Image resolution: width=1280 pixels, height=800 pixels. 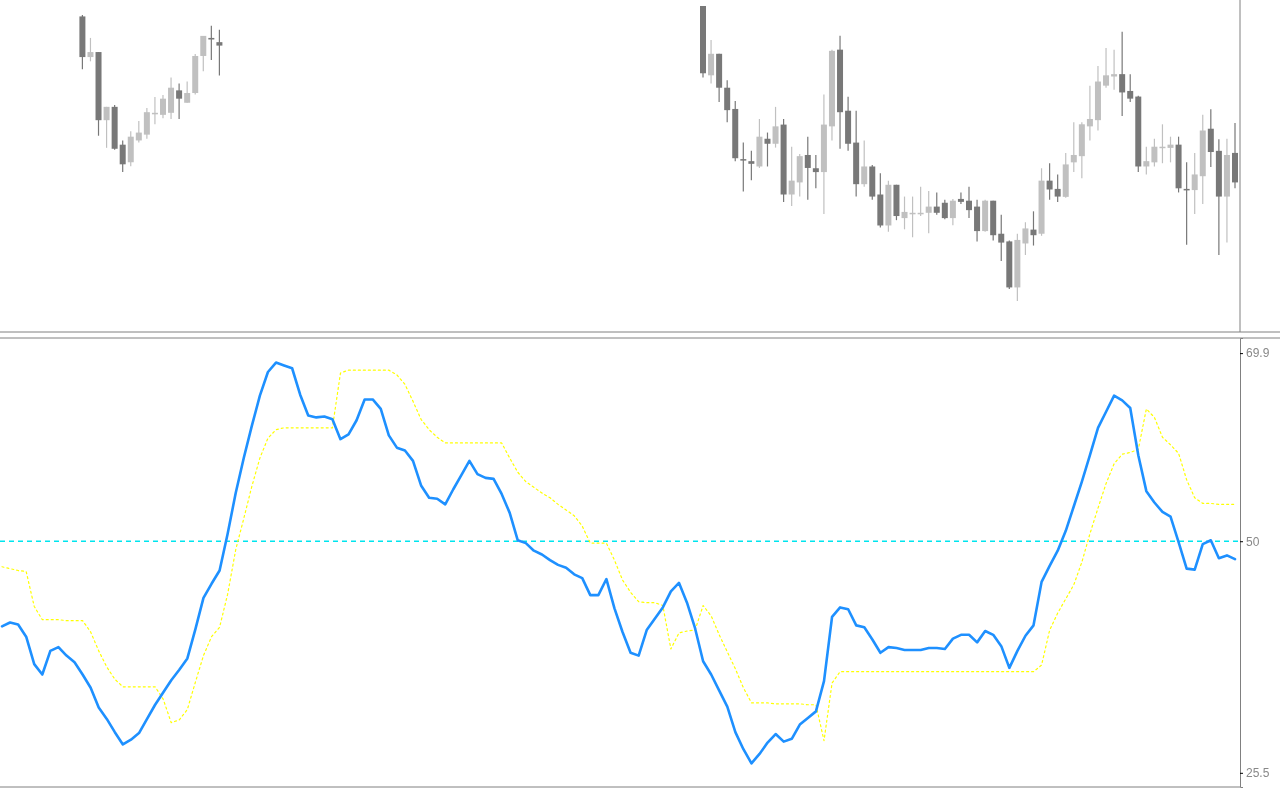 I want to click on y-tick-label: 25.5, so click(x=1258, y=773).